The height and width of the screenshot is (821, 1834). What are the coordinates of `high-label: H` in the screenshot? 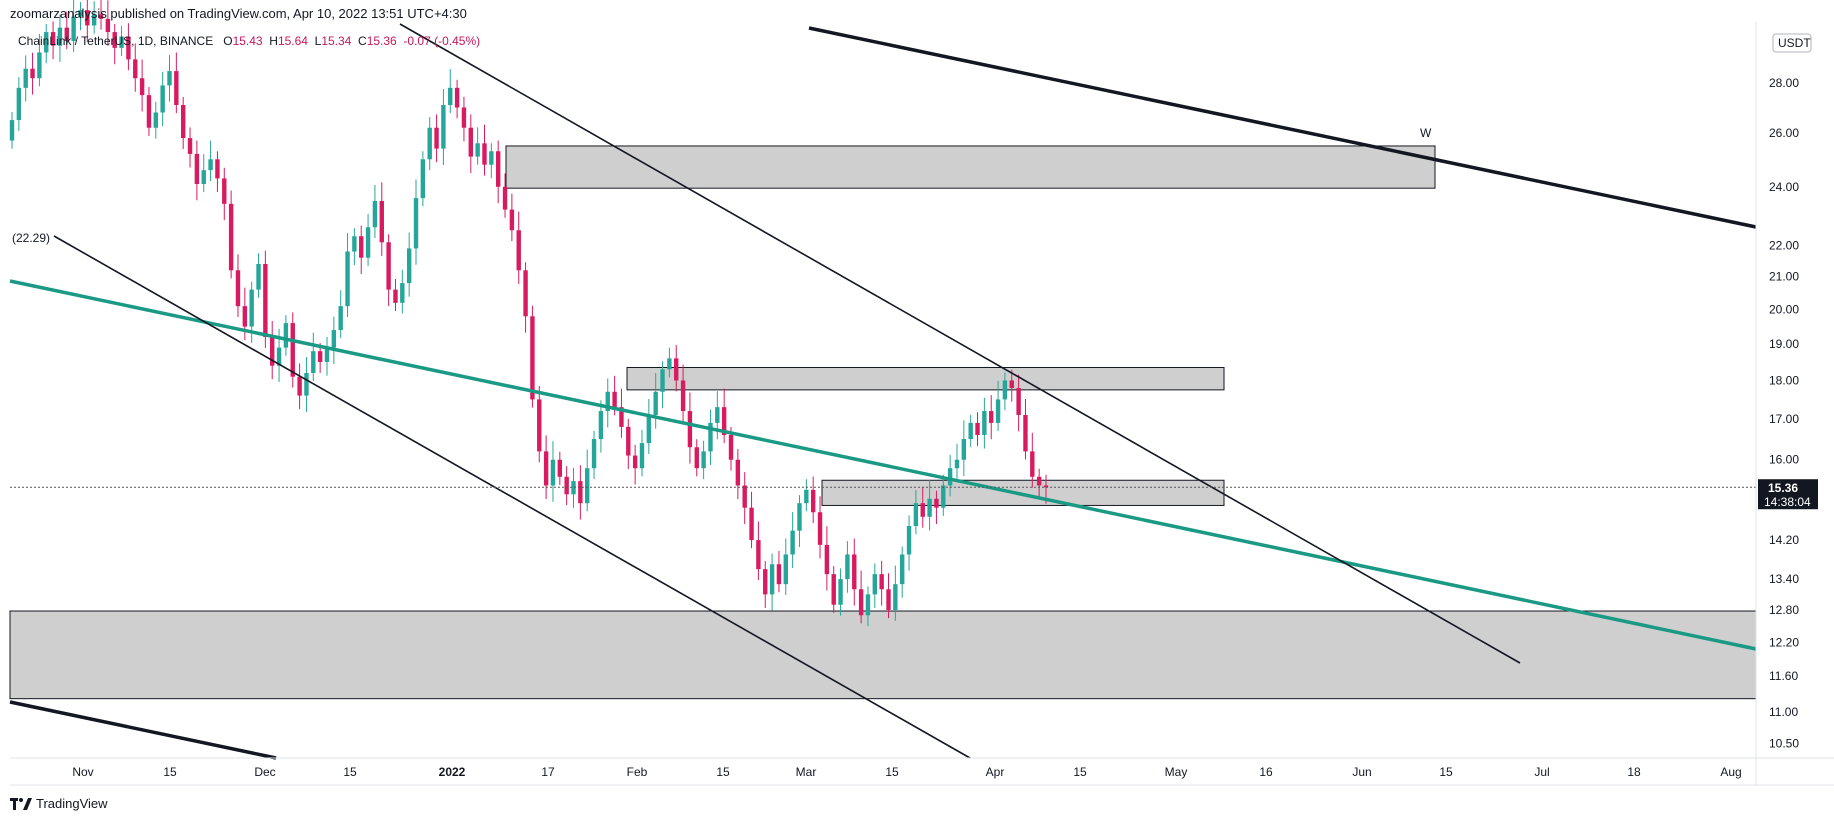 It's located at (273, 41).